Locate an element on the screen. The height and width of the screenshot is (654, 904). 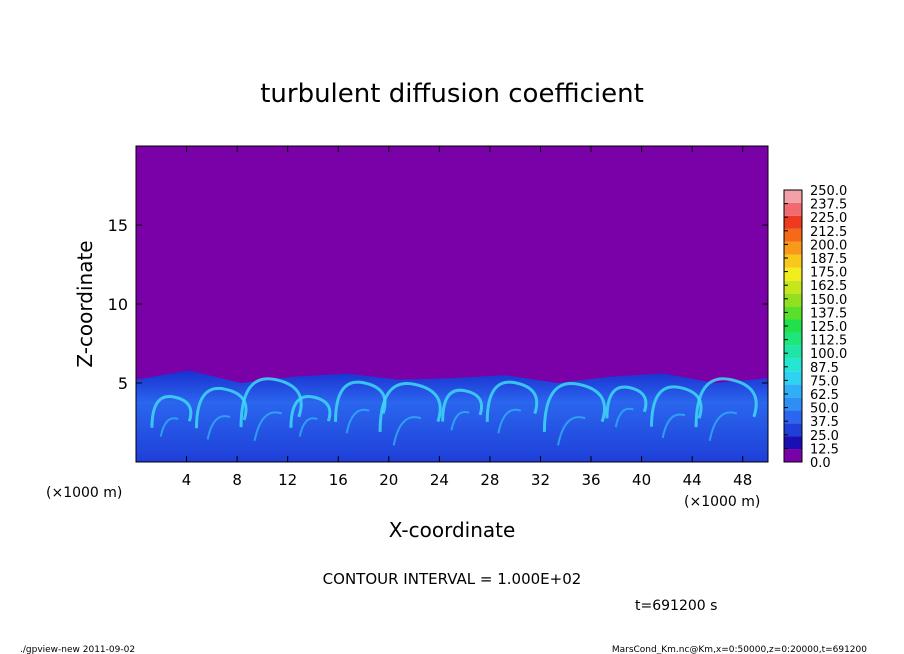
x-tick-label: 20 is located at coordinates (388, 480).